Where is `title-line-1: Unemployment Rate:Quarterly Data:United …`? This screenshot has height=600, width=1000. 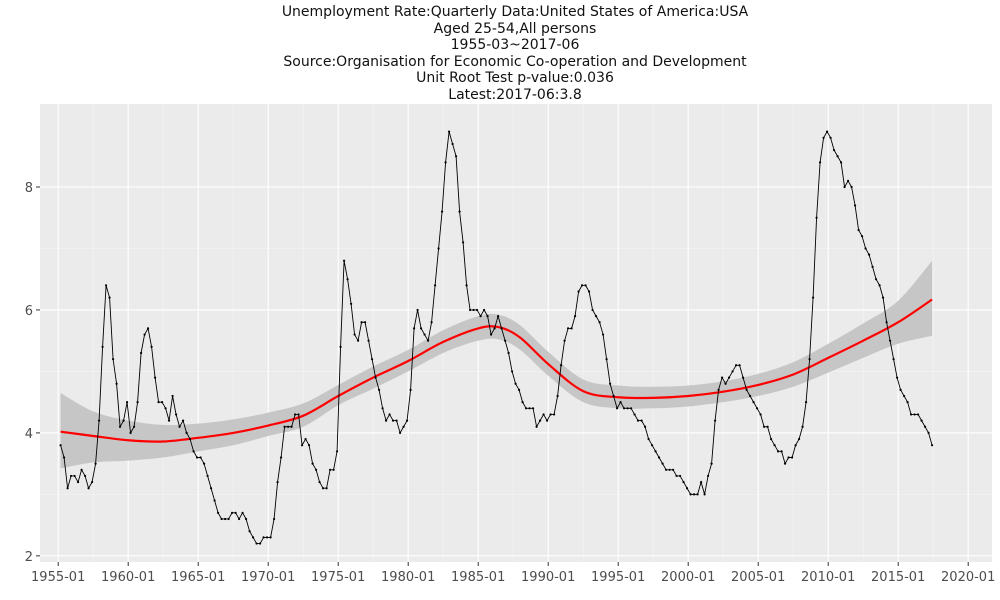 title-line-1: Unemployment Rate:Quarterly Data:United … is located at coordinates (515, 12).